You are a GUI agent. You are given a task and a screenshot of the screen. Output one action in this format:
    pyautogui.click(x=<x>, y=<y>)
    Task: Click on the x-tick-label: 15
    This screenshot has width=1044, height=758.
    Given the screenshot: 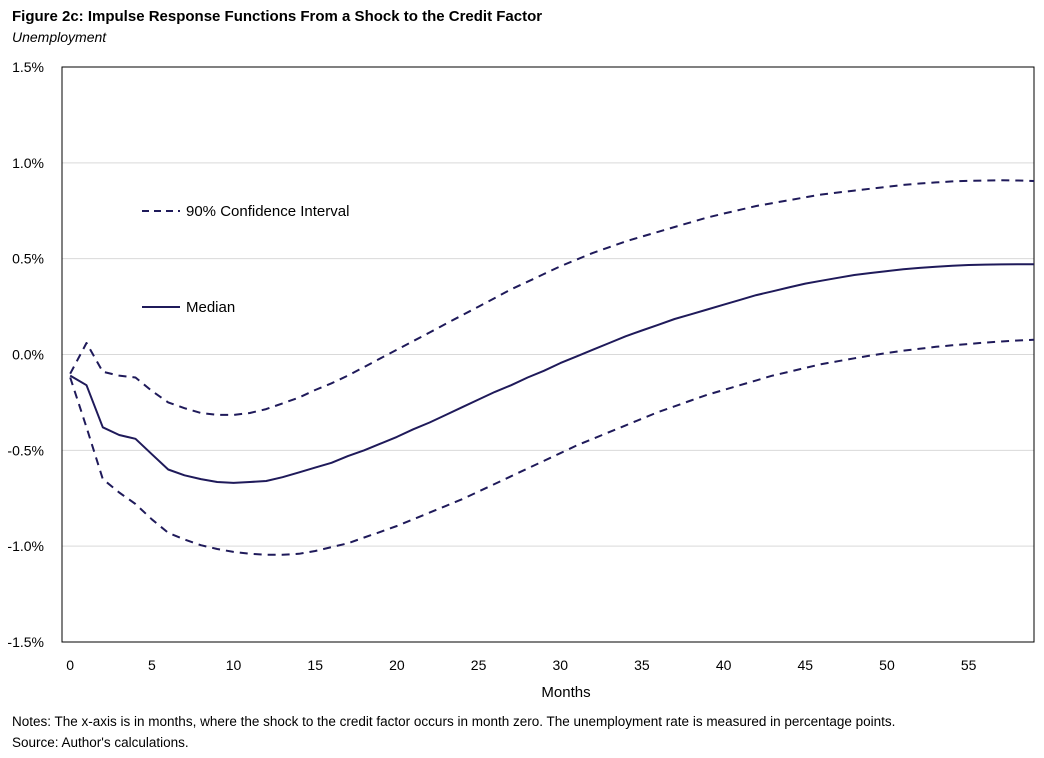 What is the action you would take?
    pyautogui.click(x=315, y=665)
    